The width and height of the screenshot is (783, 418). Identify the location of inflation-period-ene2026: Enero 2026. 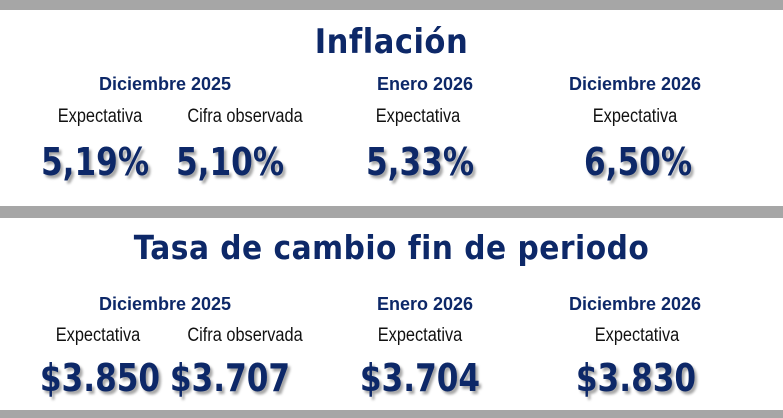
(425, 84).